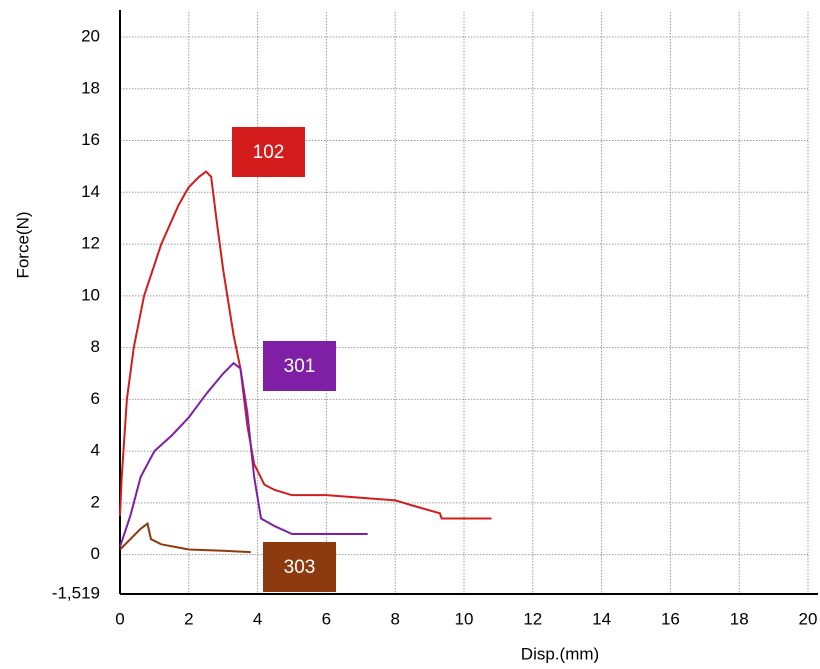 This screenshot has width=820, height=669. Describe the element at coordinates (90, 294) in the screenshot. I see `y-tick-label: 10` at that location.